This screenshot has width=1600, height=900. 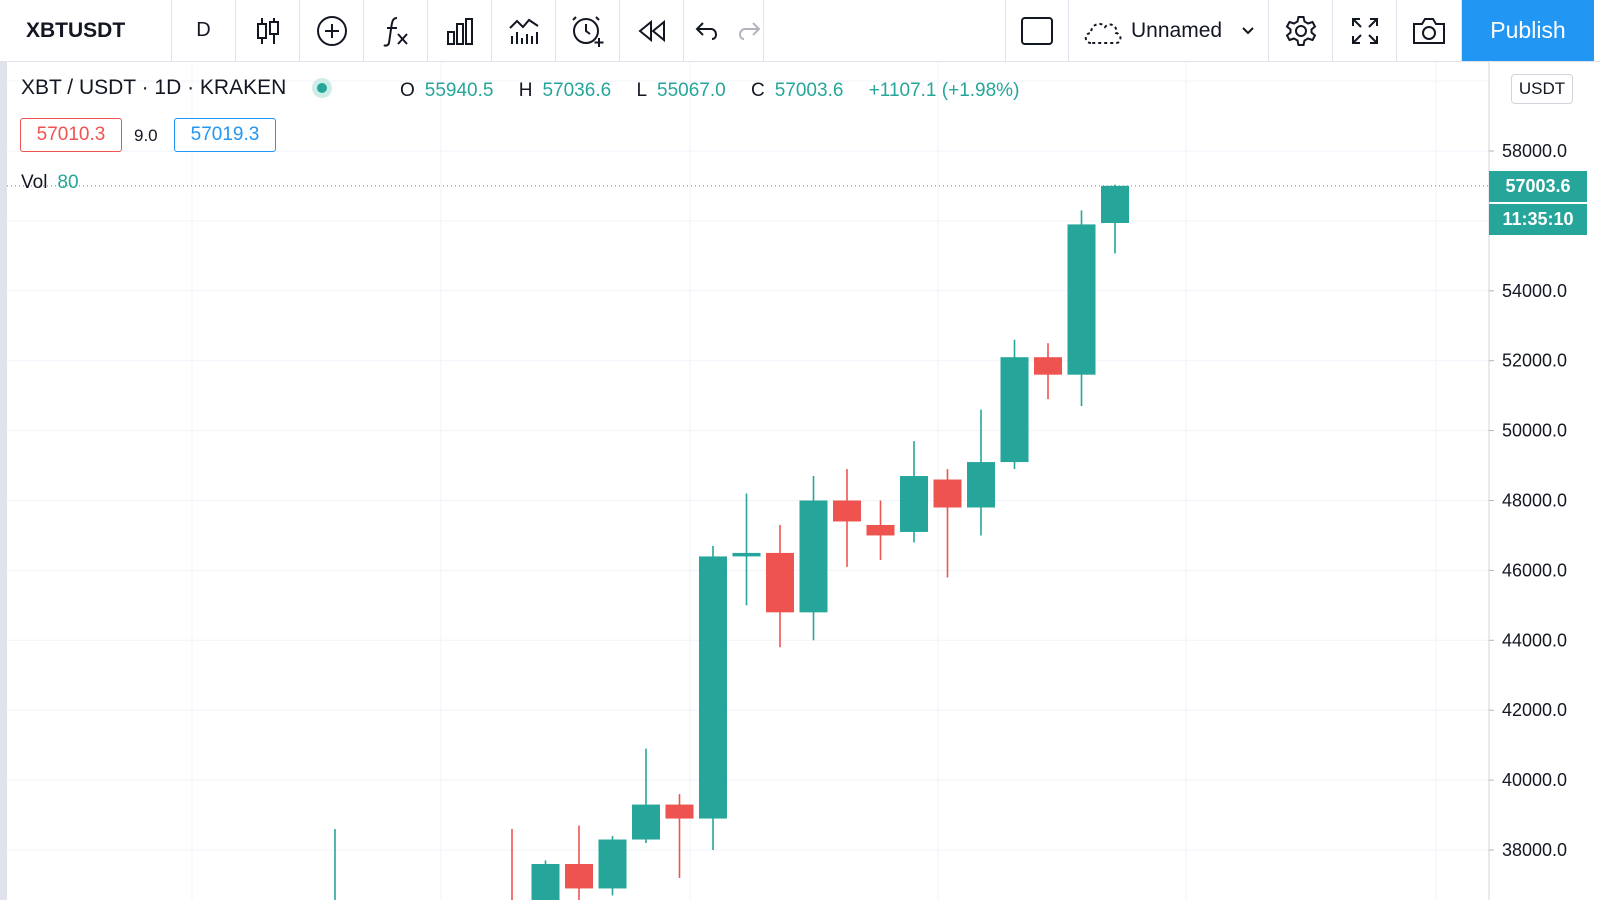 I want to click on market-open-dot-icon, so click(x=322, y=88).